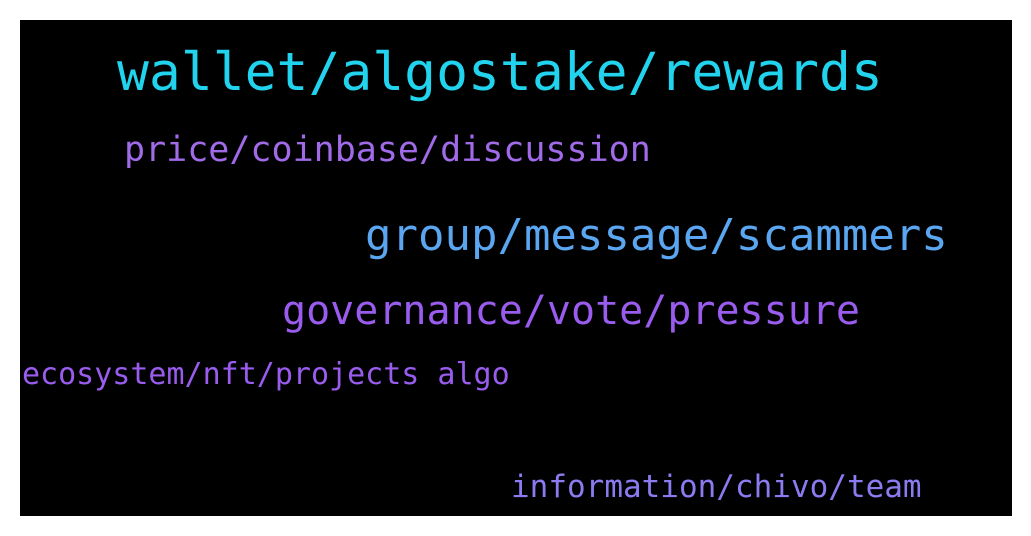  Describe the element at coordinates (500, 72) in the screenshot. I see `word-wallet-algostake-rewards: wallet/algostake/rewards` at that location.